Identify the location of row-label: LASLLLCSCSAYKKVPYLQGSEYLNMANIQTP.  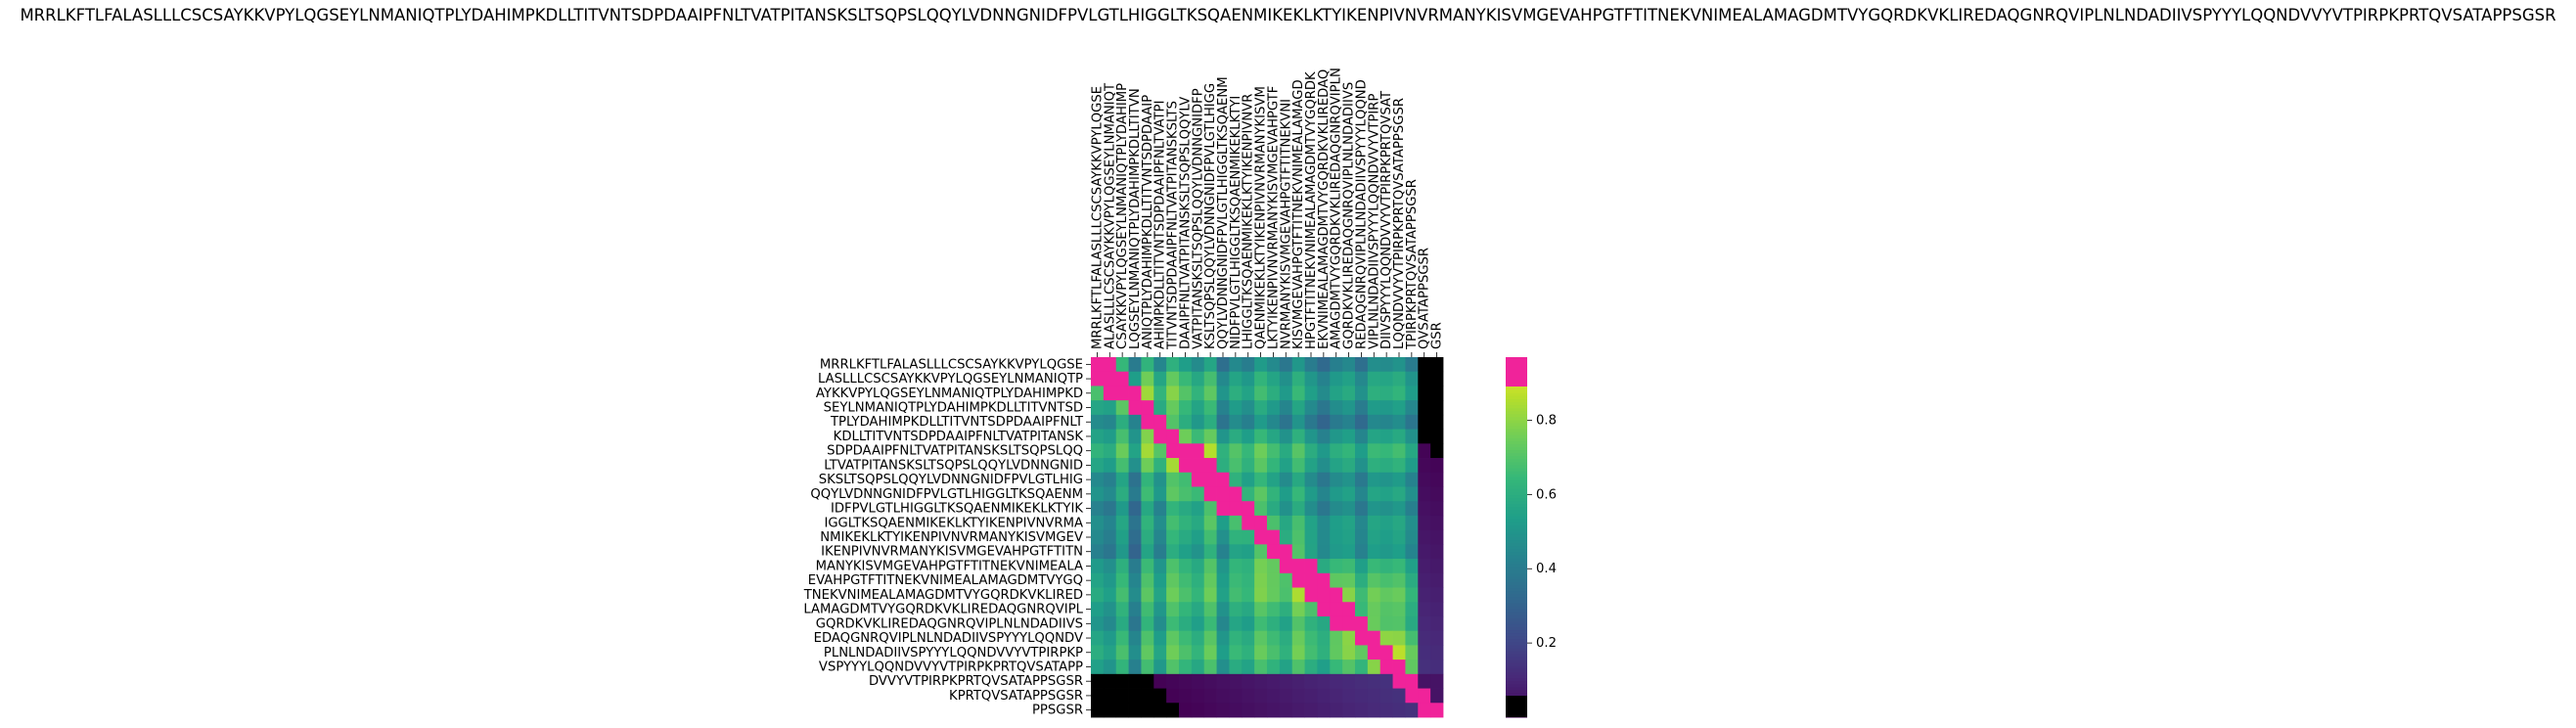
(950, 379).